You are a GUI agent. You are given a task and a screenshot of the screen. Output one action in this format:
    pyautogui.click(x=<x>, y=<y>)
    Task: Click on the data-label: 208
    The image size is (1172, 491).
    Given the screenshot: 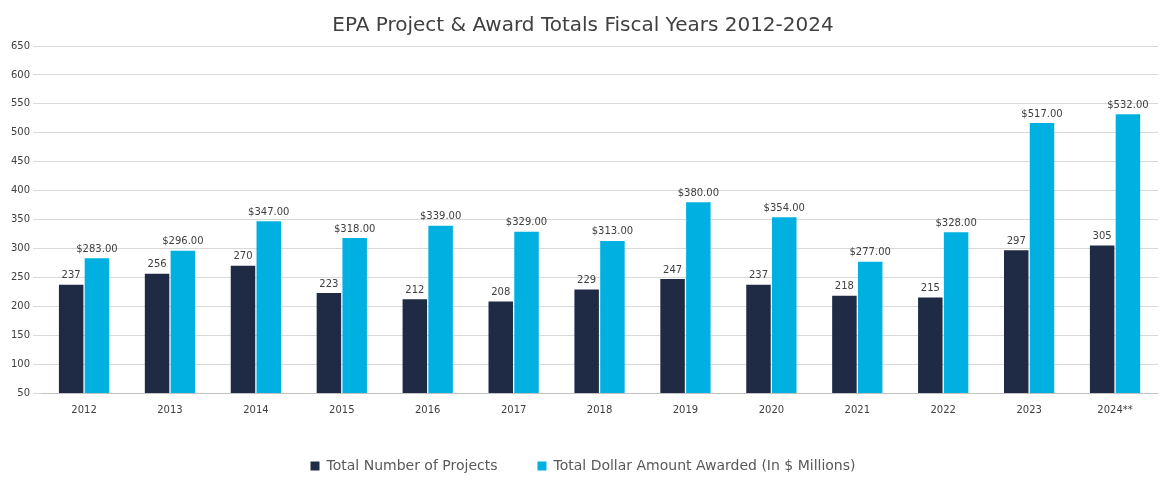 What is the action you would take?
    pyautogui.click(x=501, y=292)
    